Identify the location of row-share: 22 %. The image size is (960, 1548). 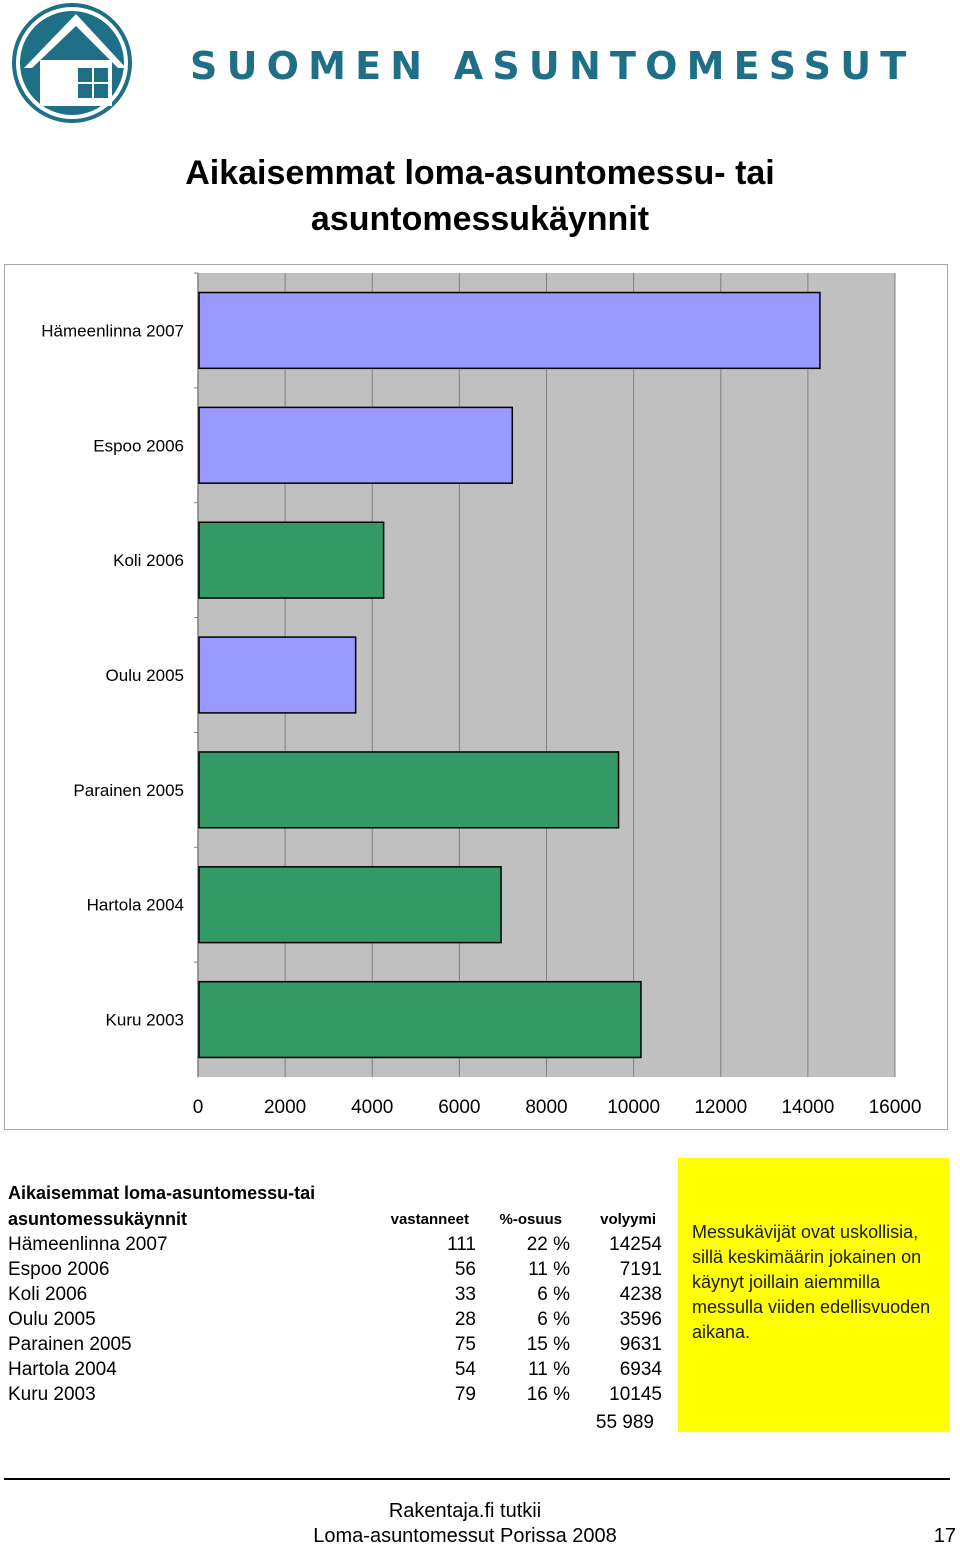
(548, 1244).